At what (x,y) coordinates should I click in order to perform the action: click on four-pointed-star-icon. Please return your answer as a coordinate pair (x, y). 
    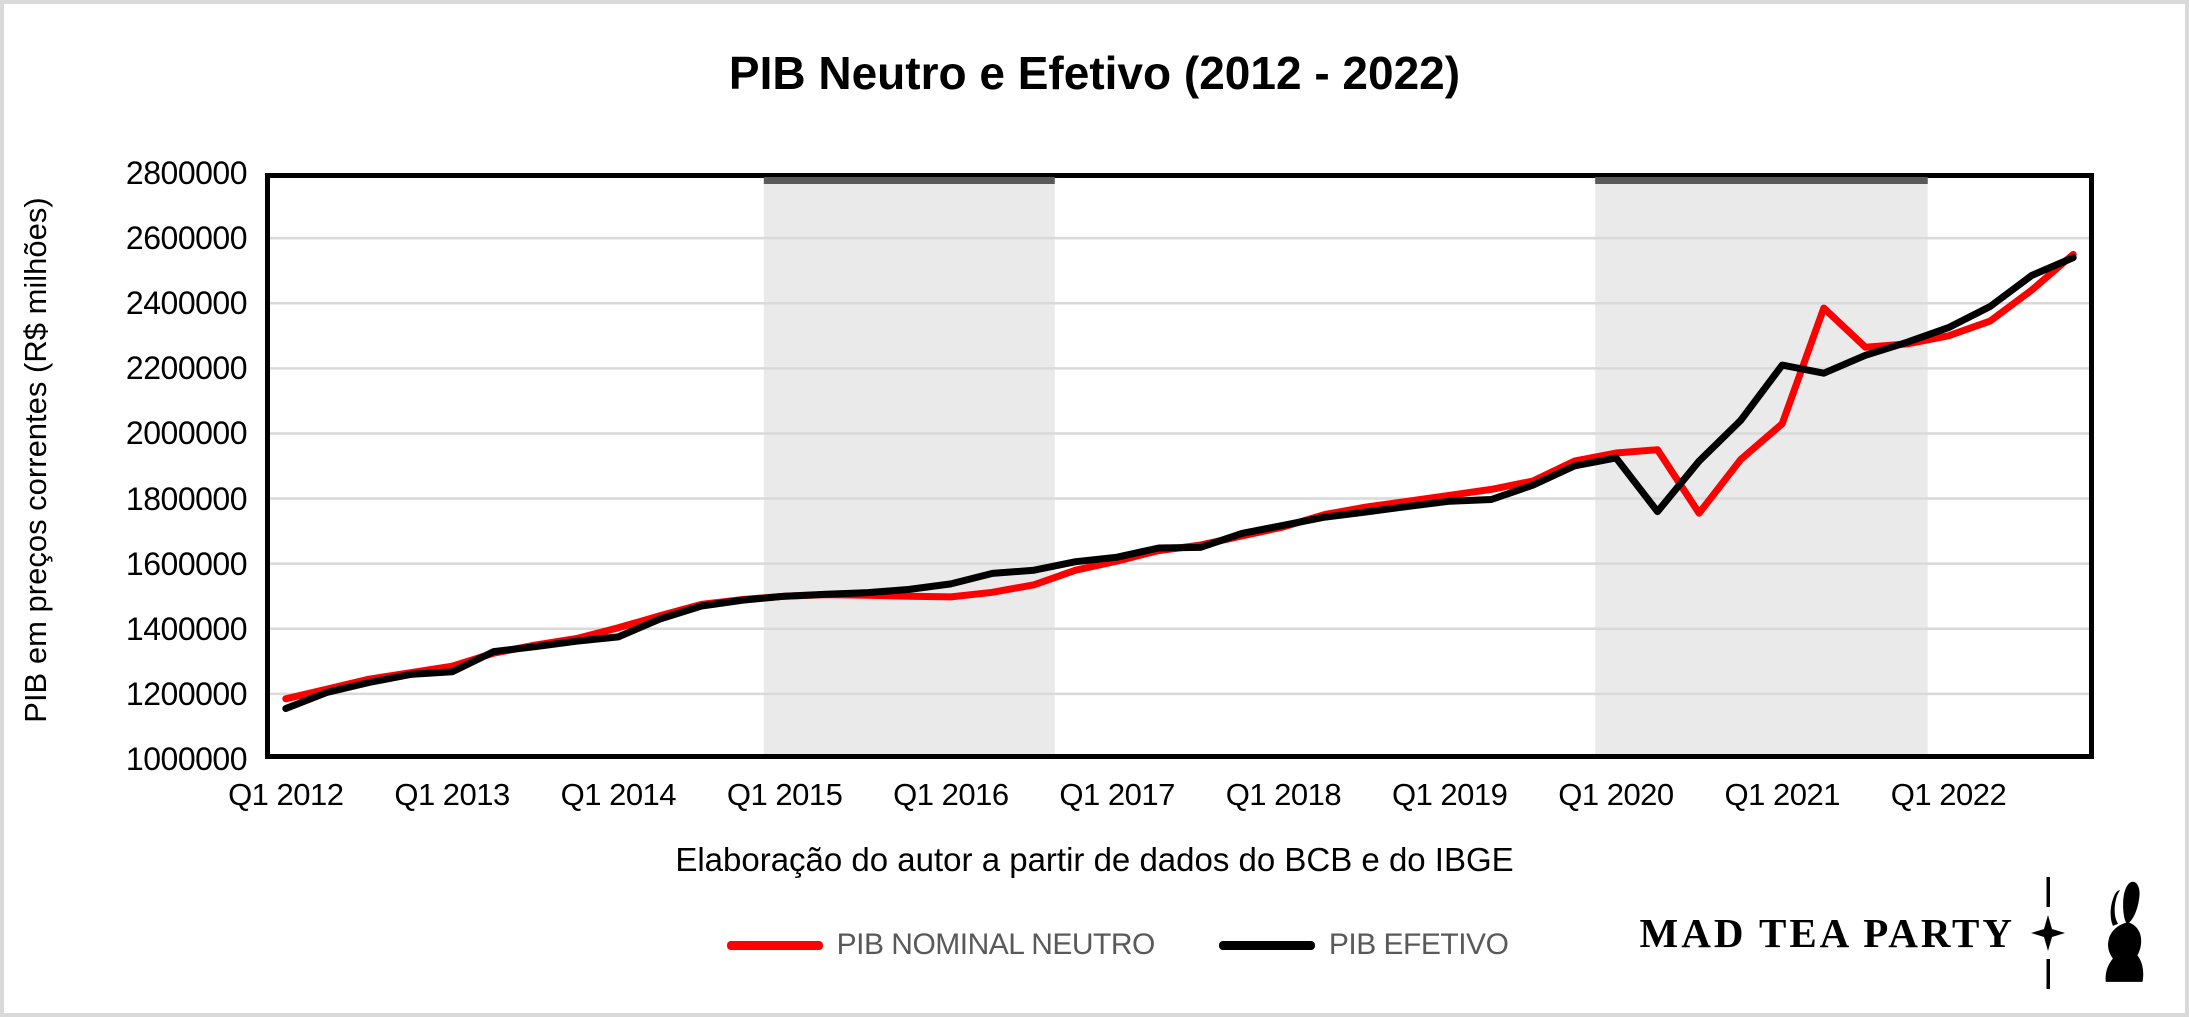
    Looking at the image, I should click on (2048, 933).